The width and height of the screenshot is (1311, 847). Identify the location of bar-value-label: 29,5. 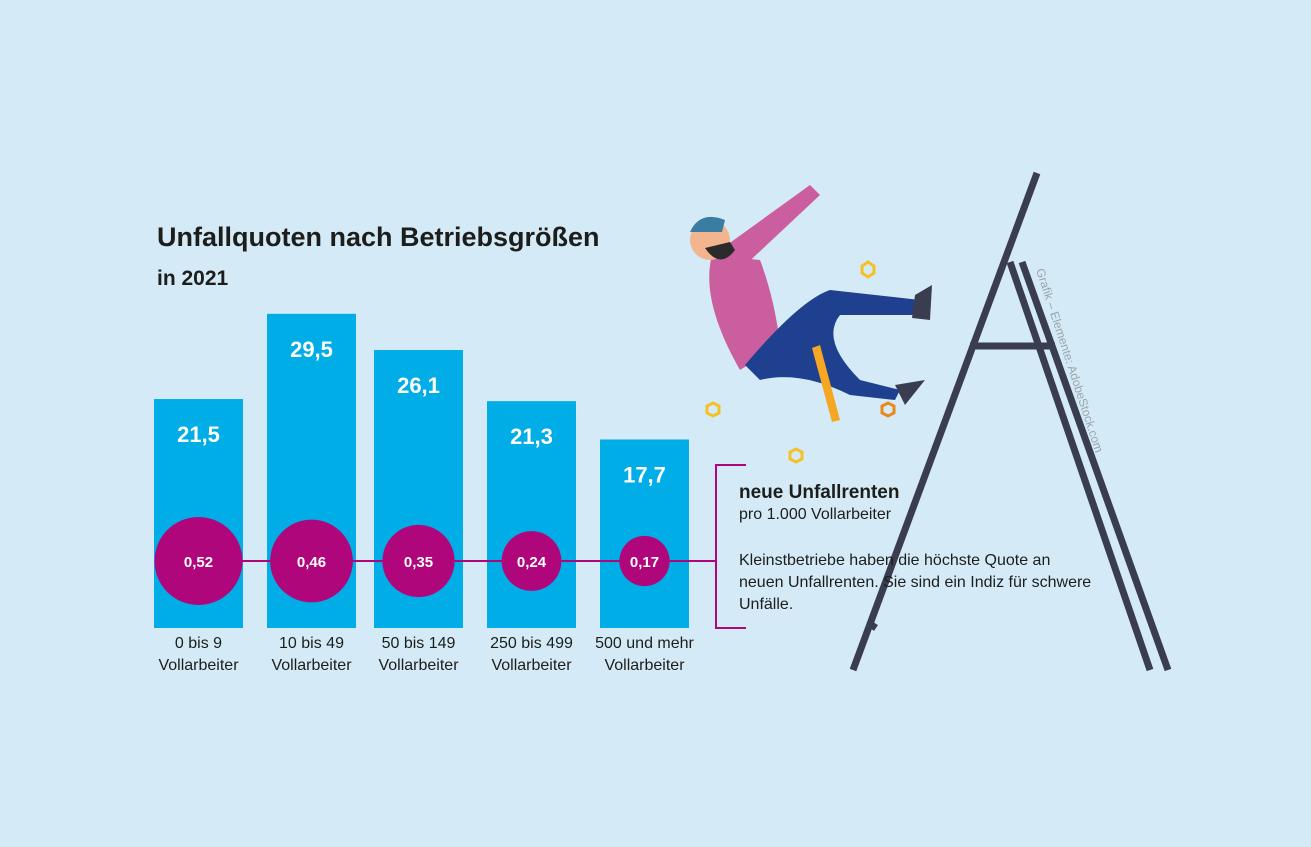
(311, 349).